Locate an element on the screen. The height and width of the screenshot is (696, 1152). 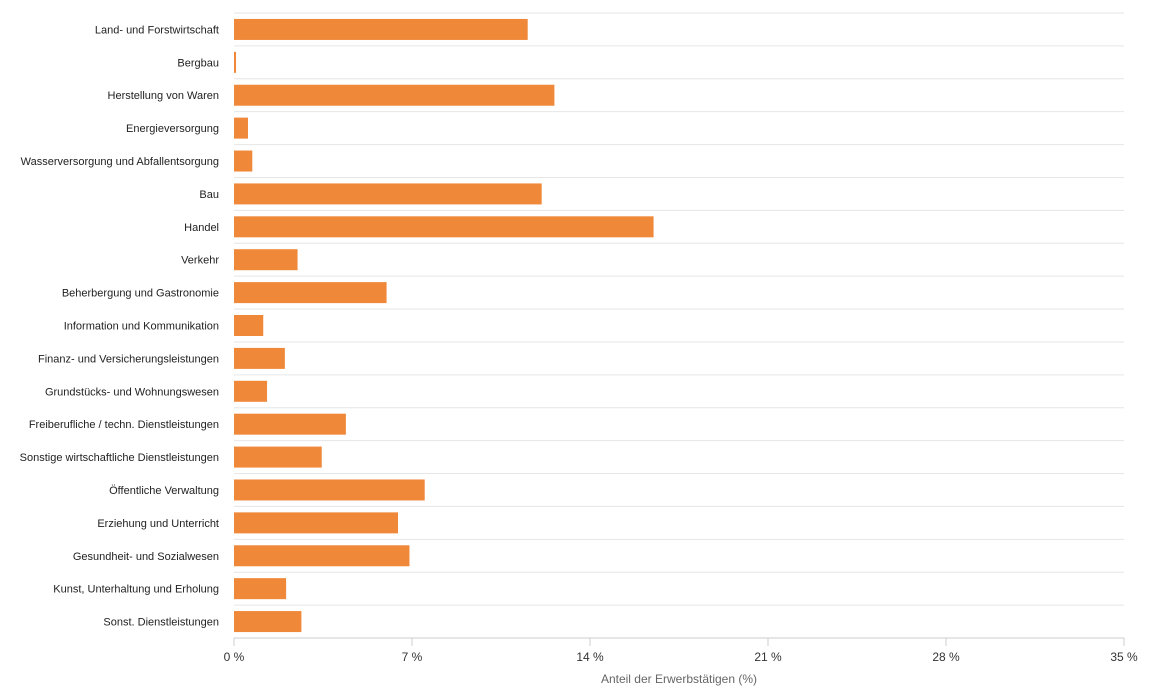
category-label: Herstellung von Waren is located at coordinates (163, 96).